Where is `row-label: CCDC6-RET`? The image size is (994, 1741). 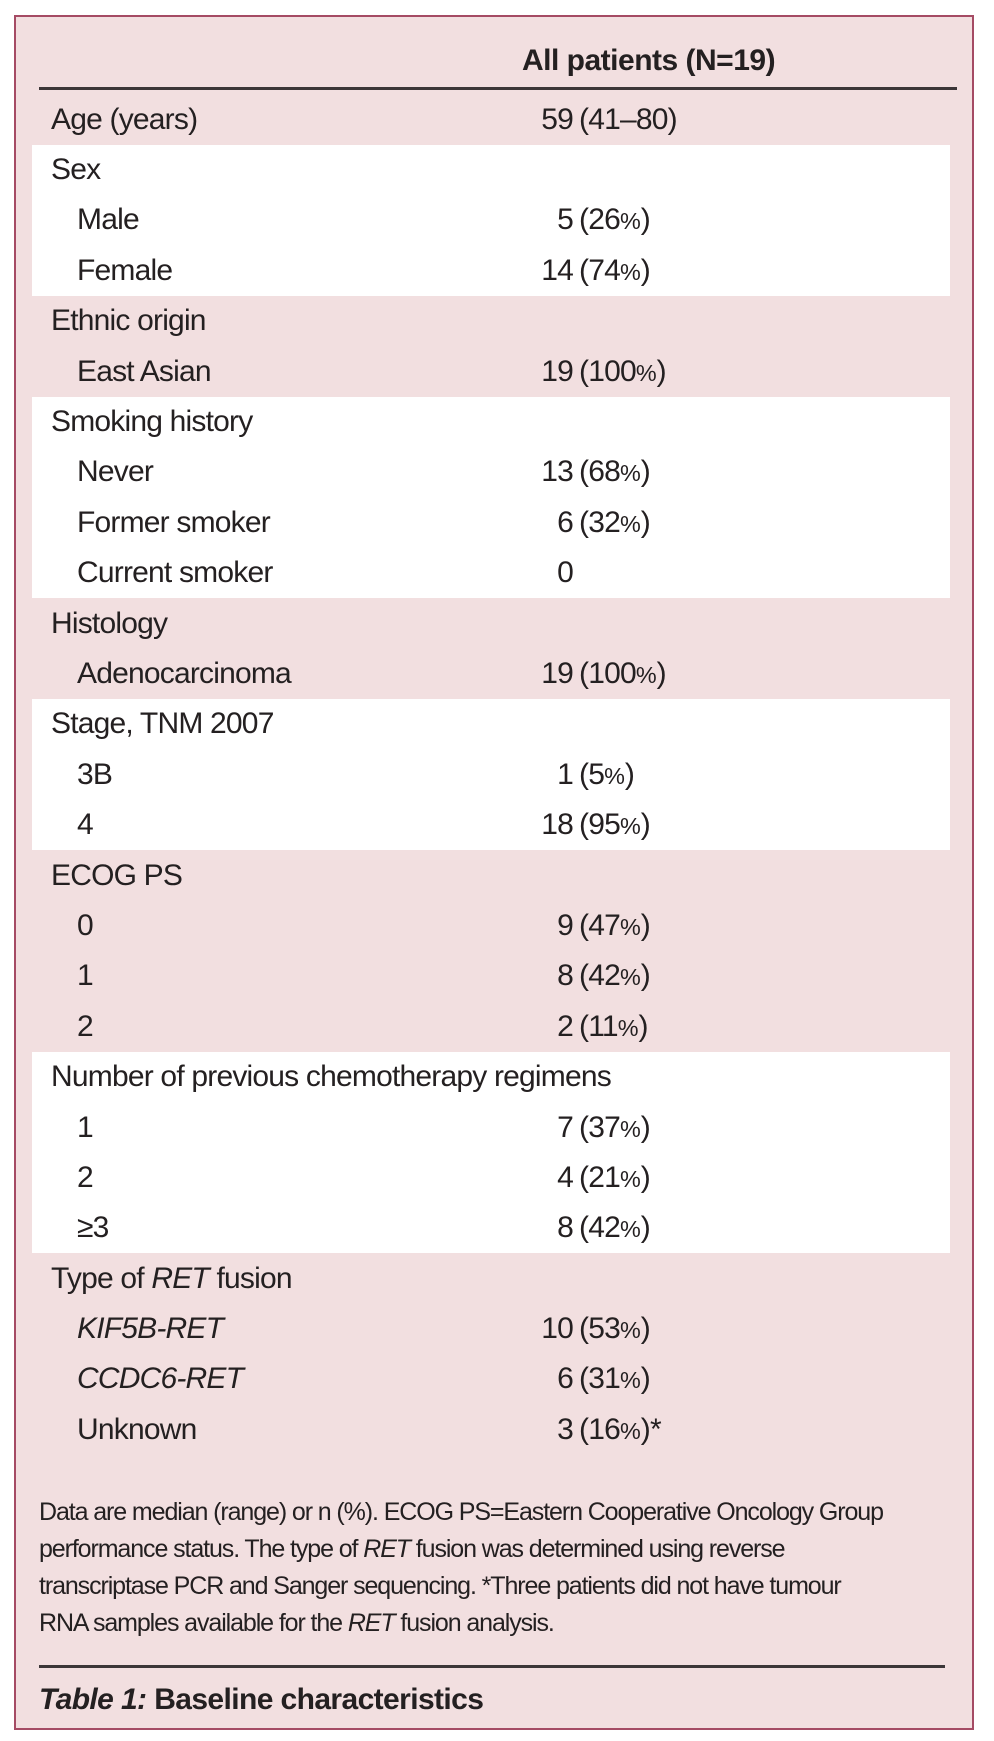 row-label: CCDC6-RET is located at coordinates (160, 1379).